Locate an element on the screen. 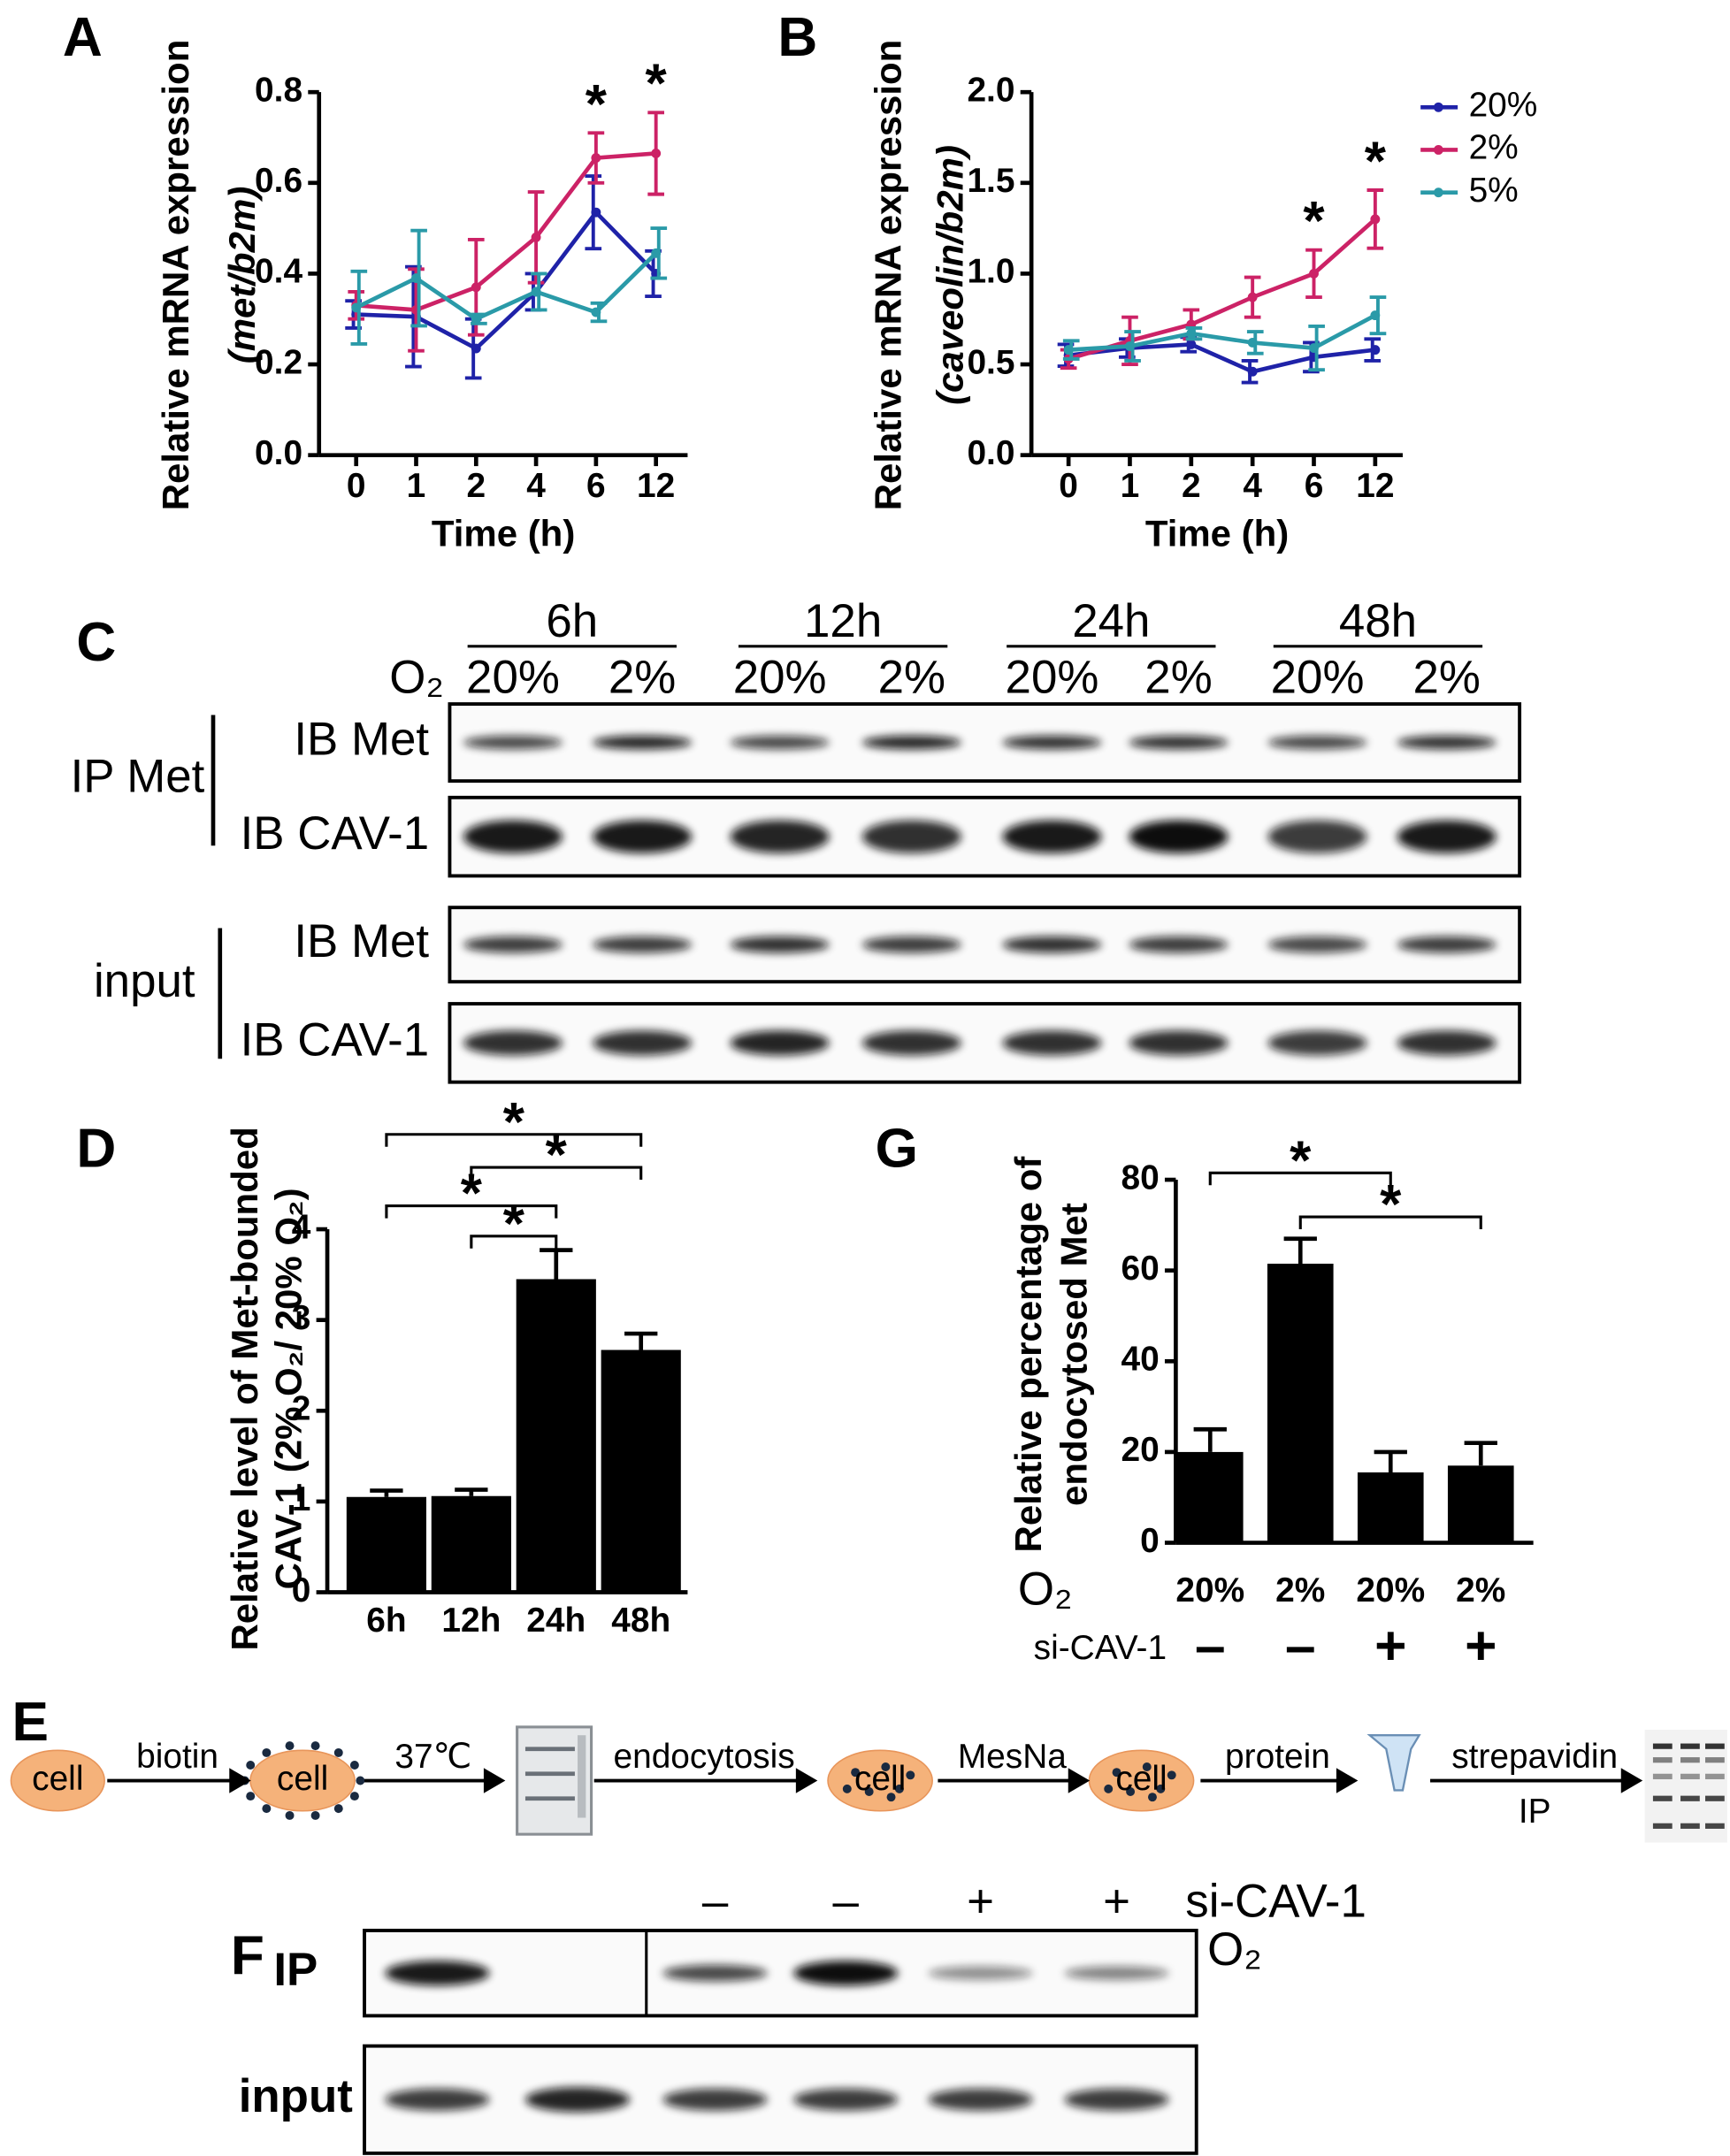 The image size is (1730, 2156). panel-label: D is located at coordinates (96, 1148).